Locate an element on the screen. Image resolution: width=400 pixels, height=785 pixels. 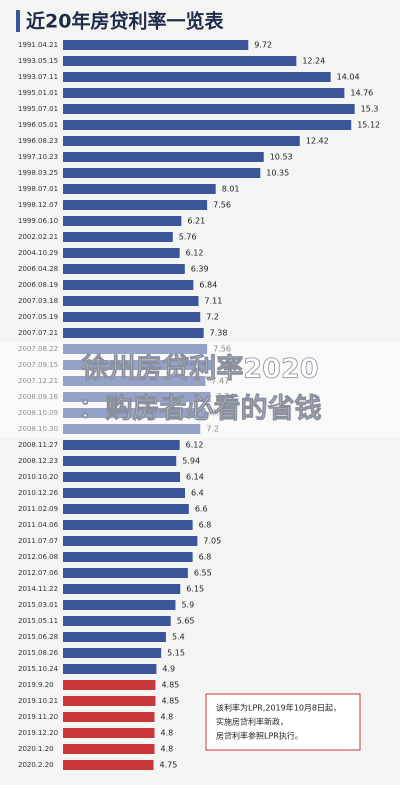
category-label: 2006.04.28 is located at coordinates (38, 269).